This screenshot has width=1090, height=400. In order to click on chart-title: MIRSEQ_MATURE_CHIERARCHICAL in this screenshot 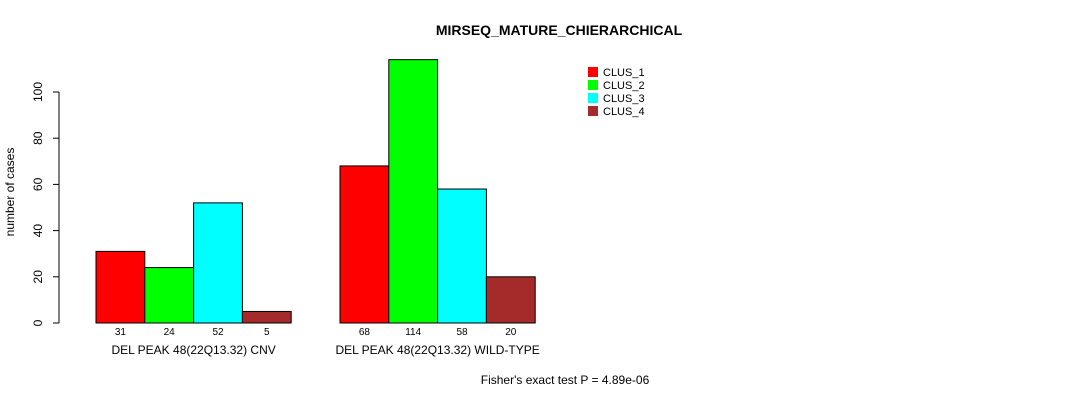, I will do `click(559, 30)`.